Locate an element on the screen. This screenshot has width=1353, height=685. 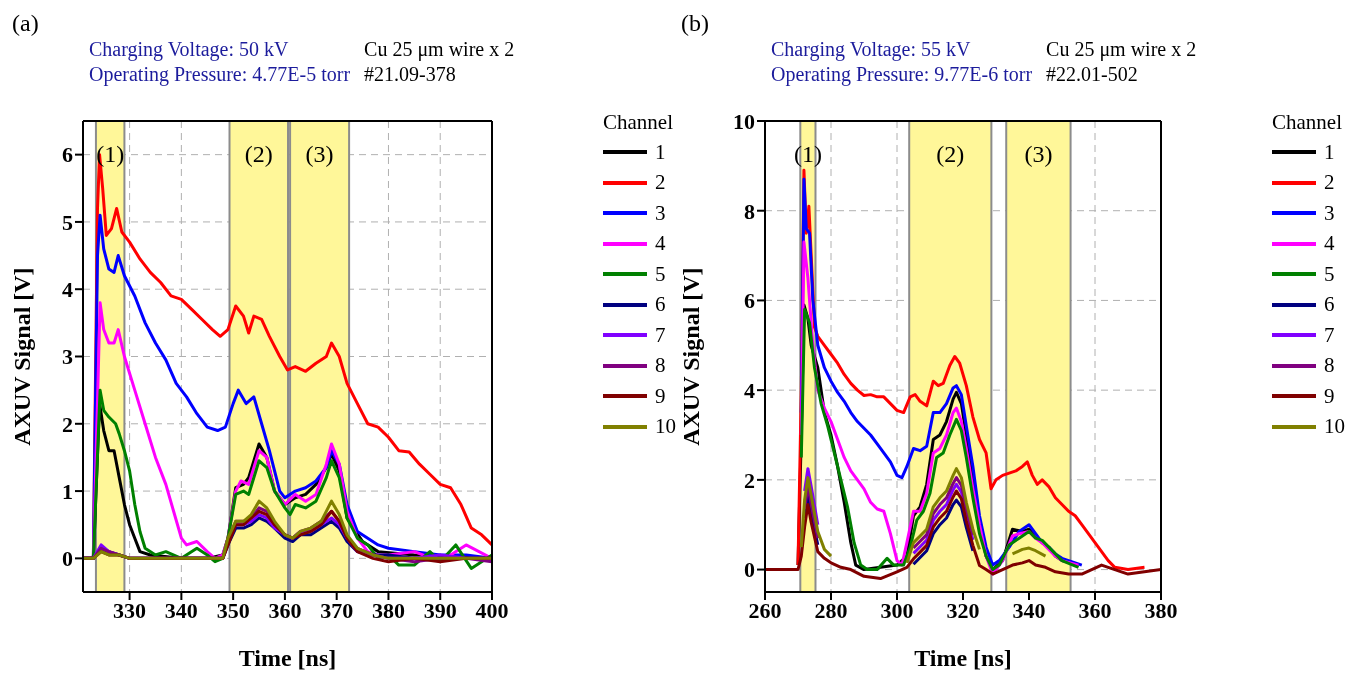
x-tick-label: 320 is located at coordinates (963, 610).